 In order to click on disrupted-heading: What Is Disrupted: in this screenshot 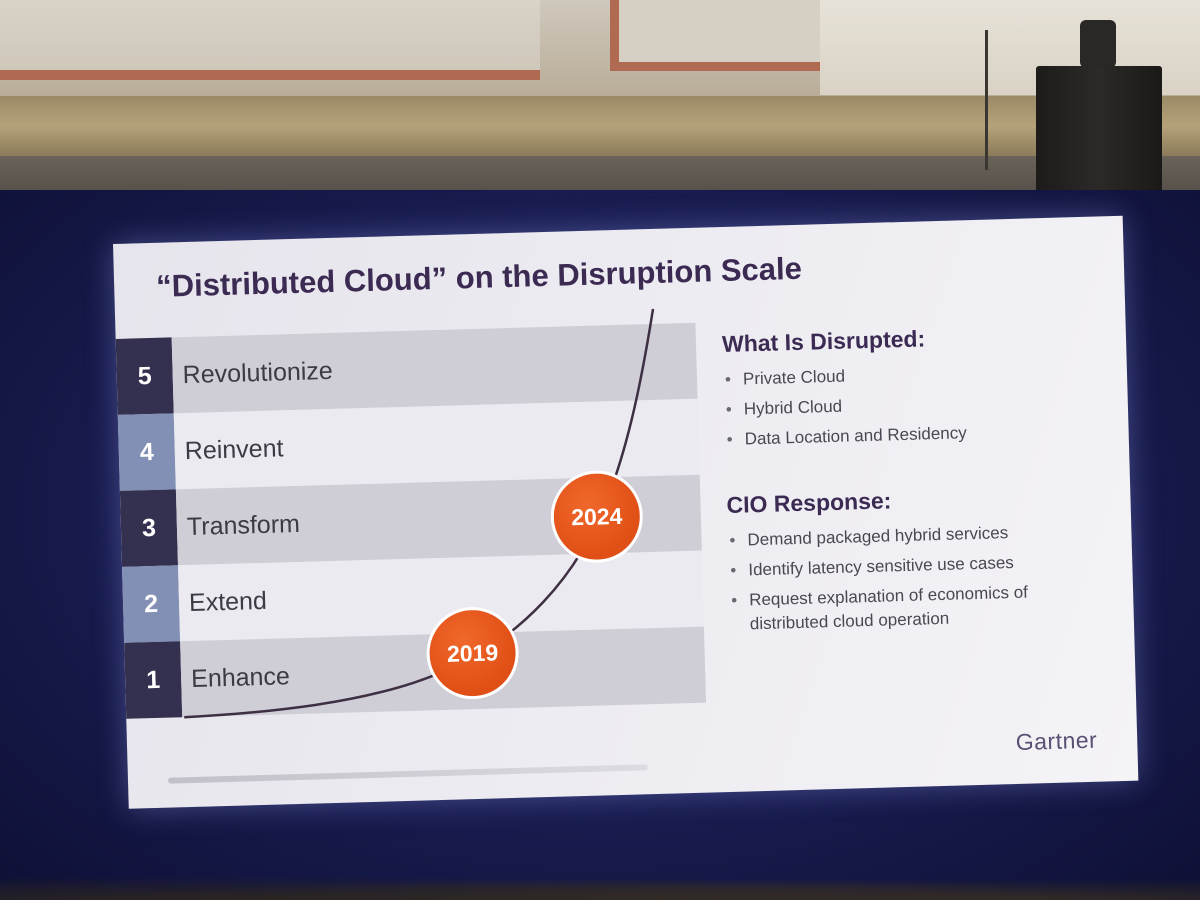, I will do `click(823, 341)`.